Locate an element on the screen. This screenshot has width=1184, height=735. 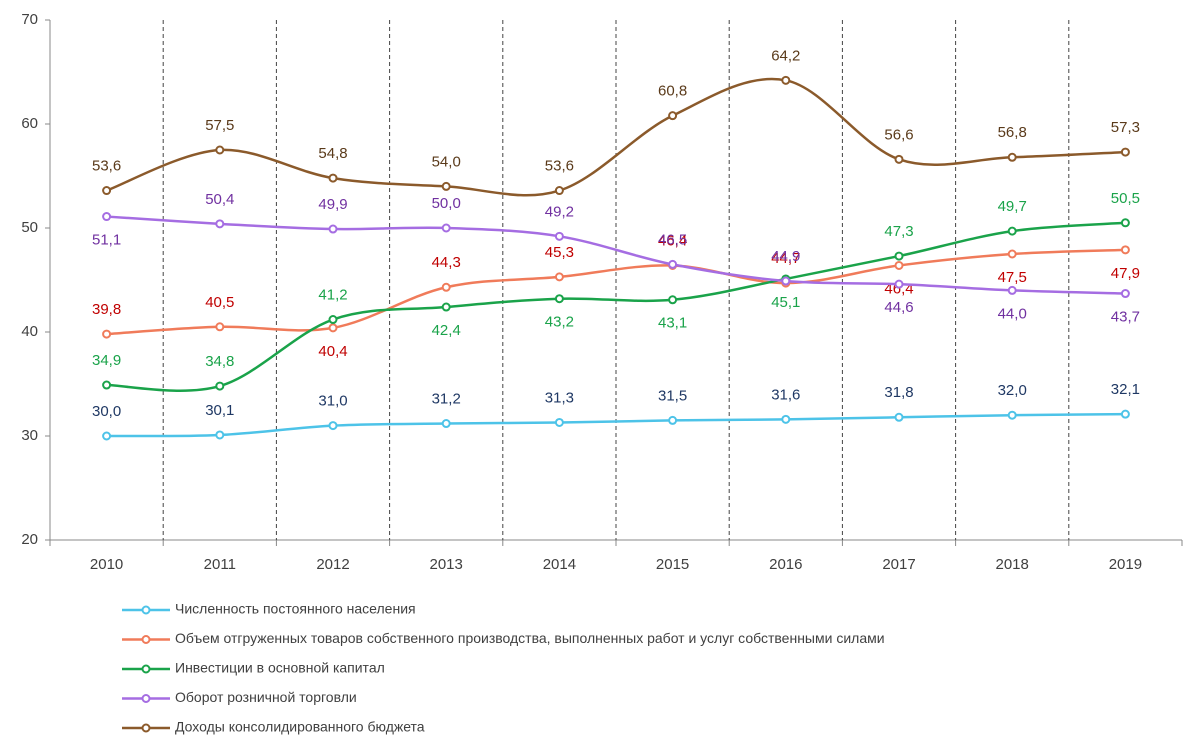
data-label: 30,1 is located at coordinates (219, 410).